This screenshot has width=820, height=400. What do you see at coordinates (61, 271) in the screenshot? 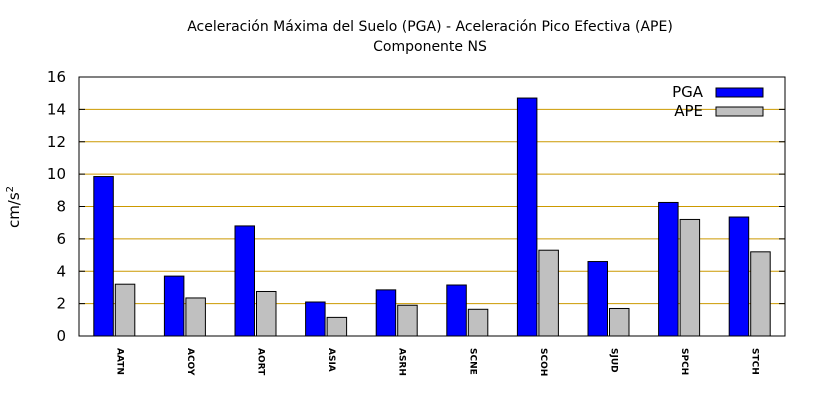
I see `y-tick-label: 4` at bounding box center [61, 271].